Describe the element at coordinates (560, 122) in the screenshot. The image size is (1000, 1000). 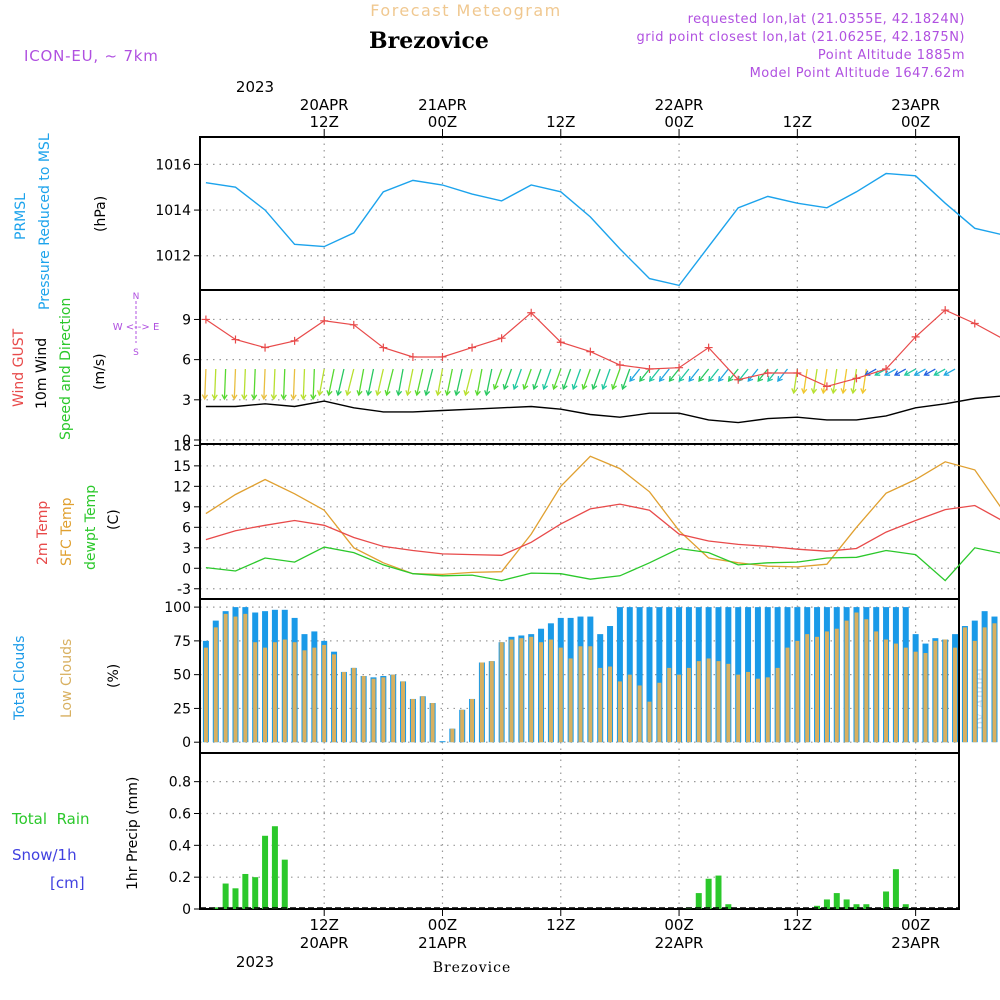
I see `top-hour-label: 12Z` at that location.